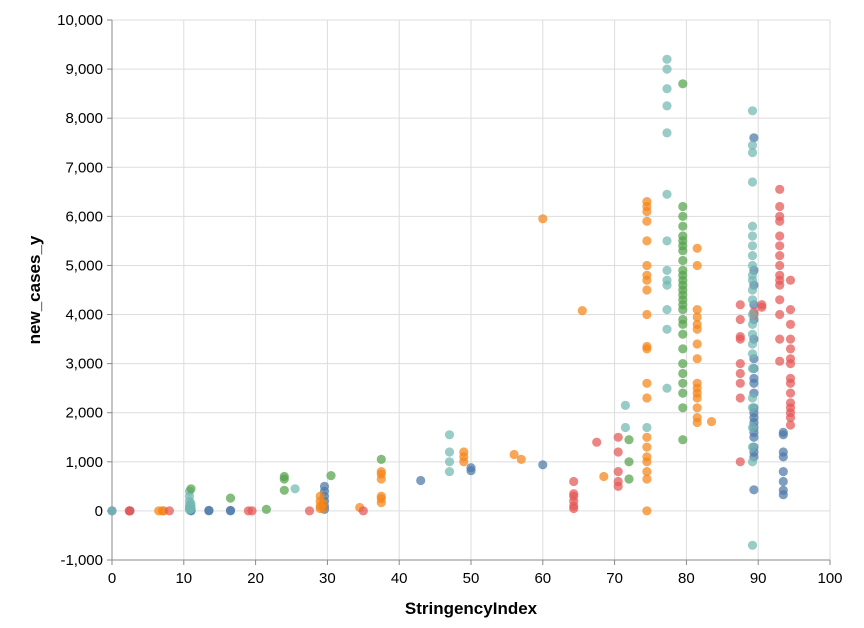 The height and width of the screenshot is (628, 864). I want to click on y-tick-label: 6,000, so click(84, 216).